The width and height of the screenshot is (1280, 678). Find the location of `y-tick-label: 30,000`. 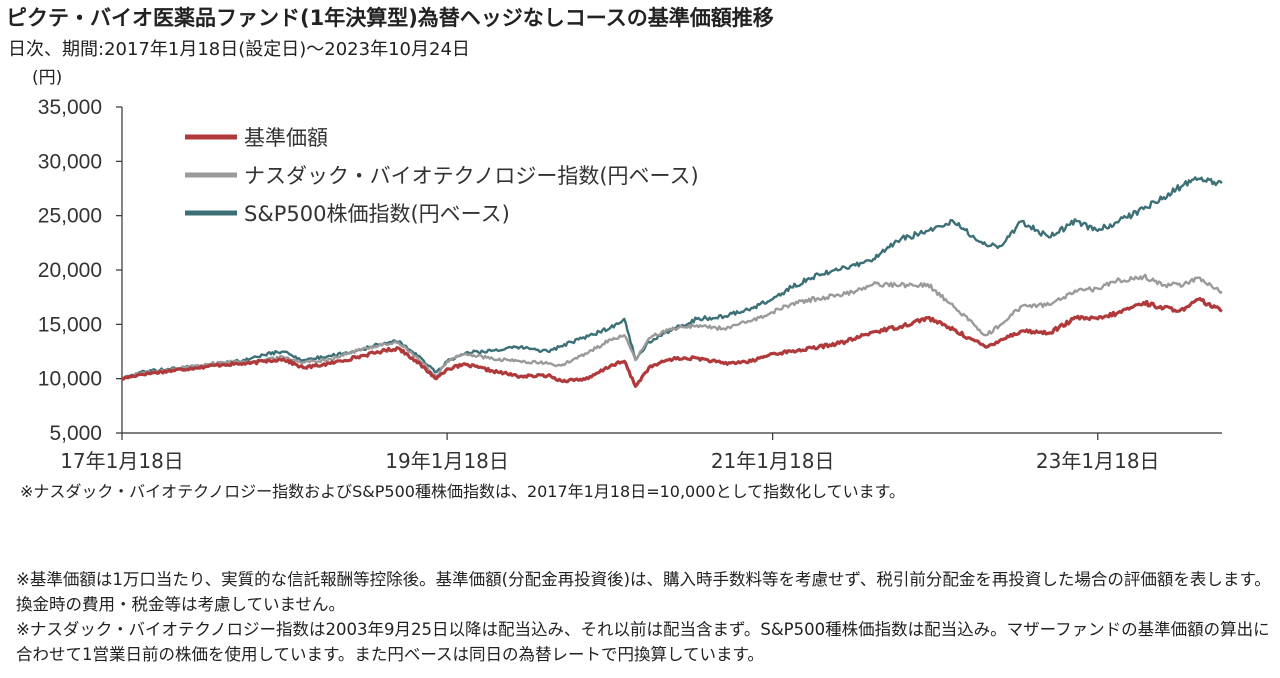

y-tick-label: 30,000 is located at coordinates (70, 161).